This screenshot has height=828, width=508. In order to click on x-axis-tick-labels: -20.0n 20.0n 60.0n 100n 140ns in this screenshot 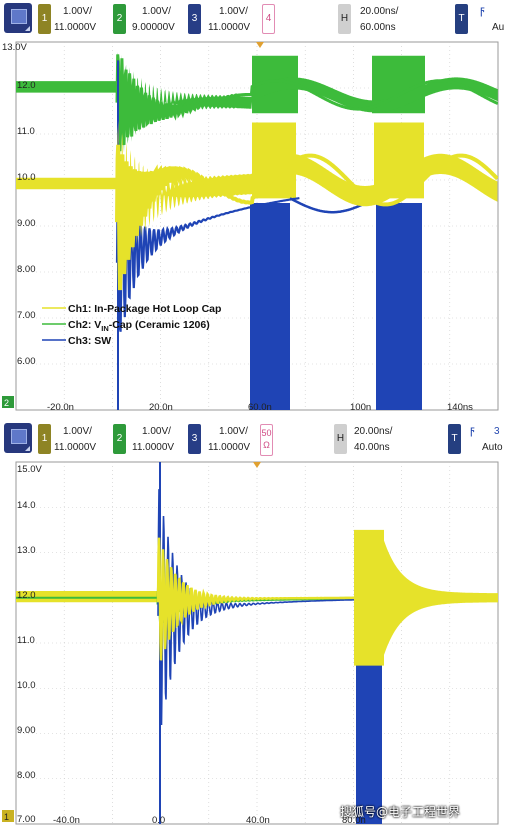, I will do `click(260, 407)`.